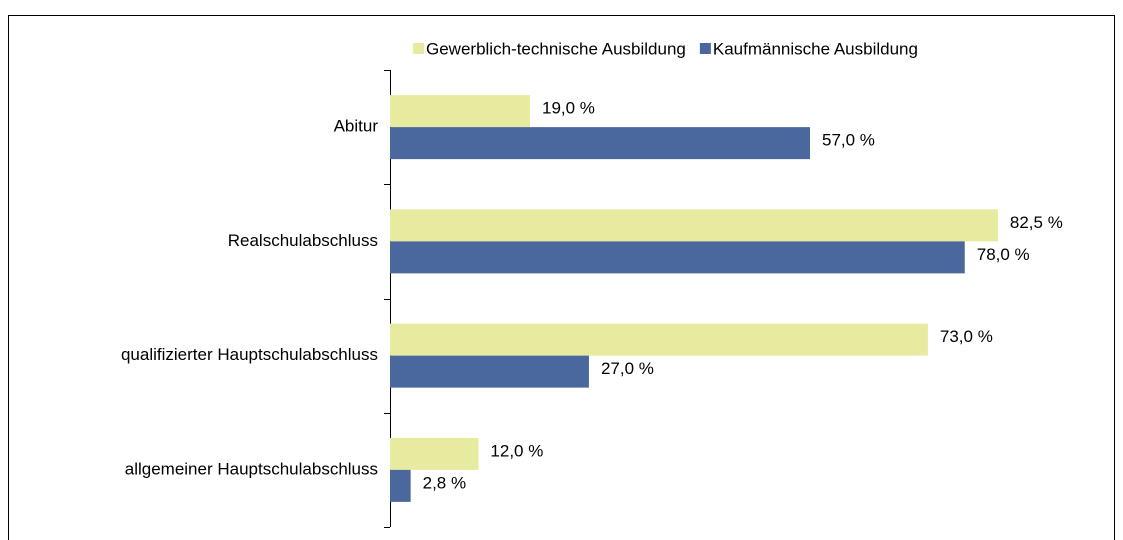 The image size is (1123, 540). Describe the element at coordinates (627, 368) in the screenshot. I see `data-label: 27,0 %` at that location.